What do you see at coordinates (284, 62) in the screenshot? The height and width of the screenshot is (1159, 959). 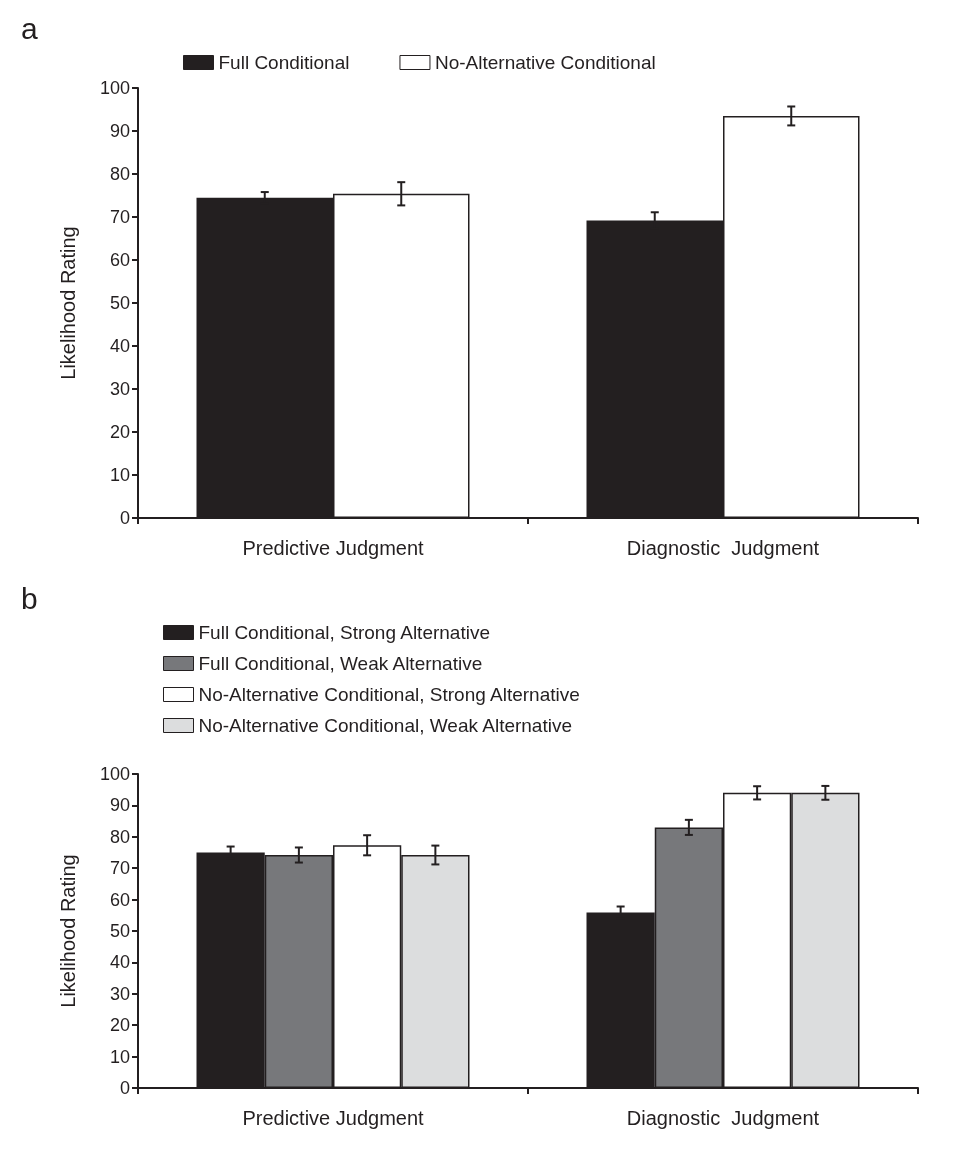 I see `legend-label: Full Conditional` at bounding box center [284, 62].